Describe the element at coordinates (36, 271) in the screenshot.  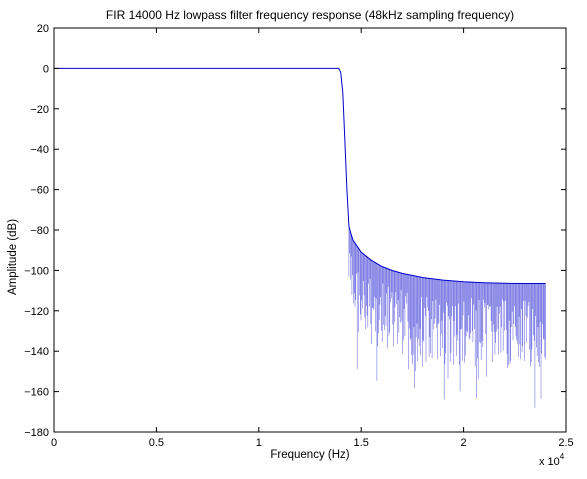
I see `y-tick-label: −100` at that location.